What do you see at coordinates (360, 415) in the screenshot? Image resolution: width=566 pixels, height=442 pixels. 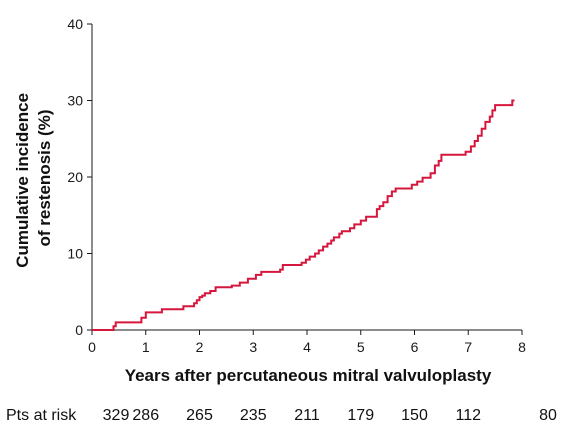 I see `risk-value: 179` at bounding box center [360, 415].